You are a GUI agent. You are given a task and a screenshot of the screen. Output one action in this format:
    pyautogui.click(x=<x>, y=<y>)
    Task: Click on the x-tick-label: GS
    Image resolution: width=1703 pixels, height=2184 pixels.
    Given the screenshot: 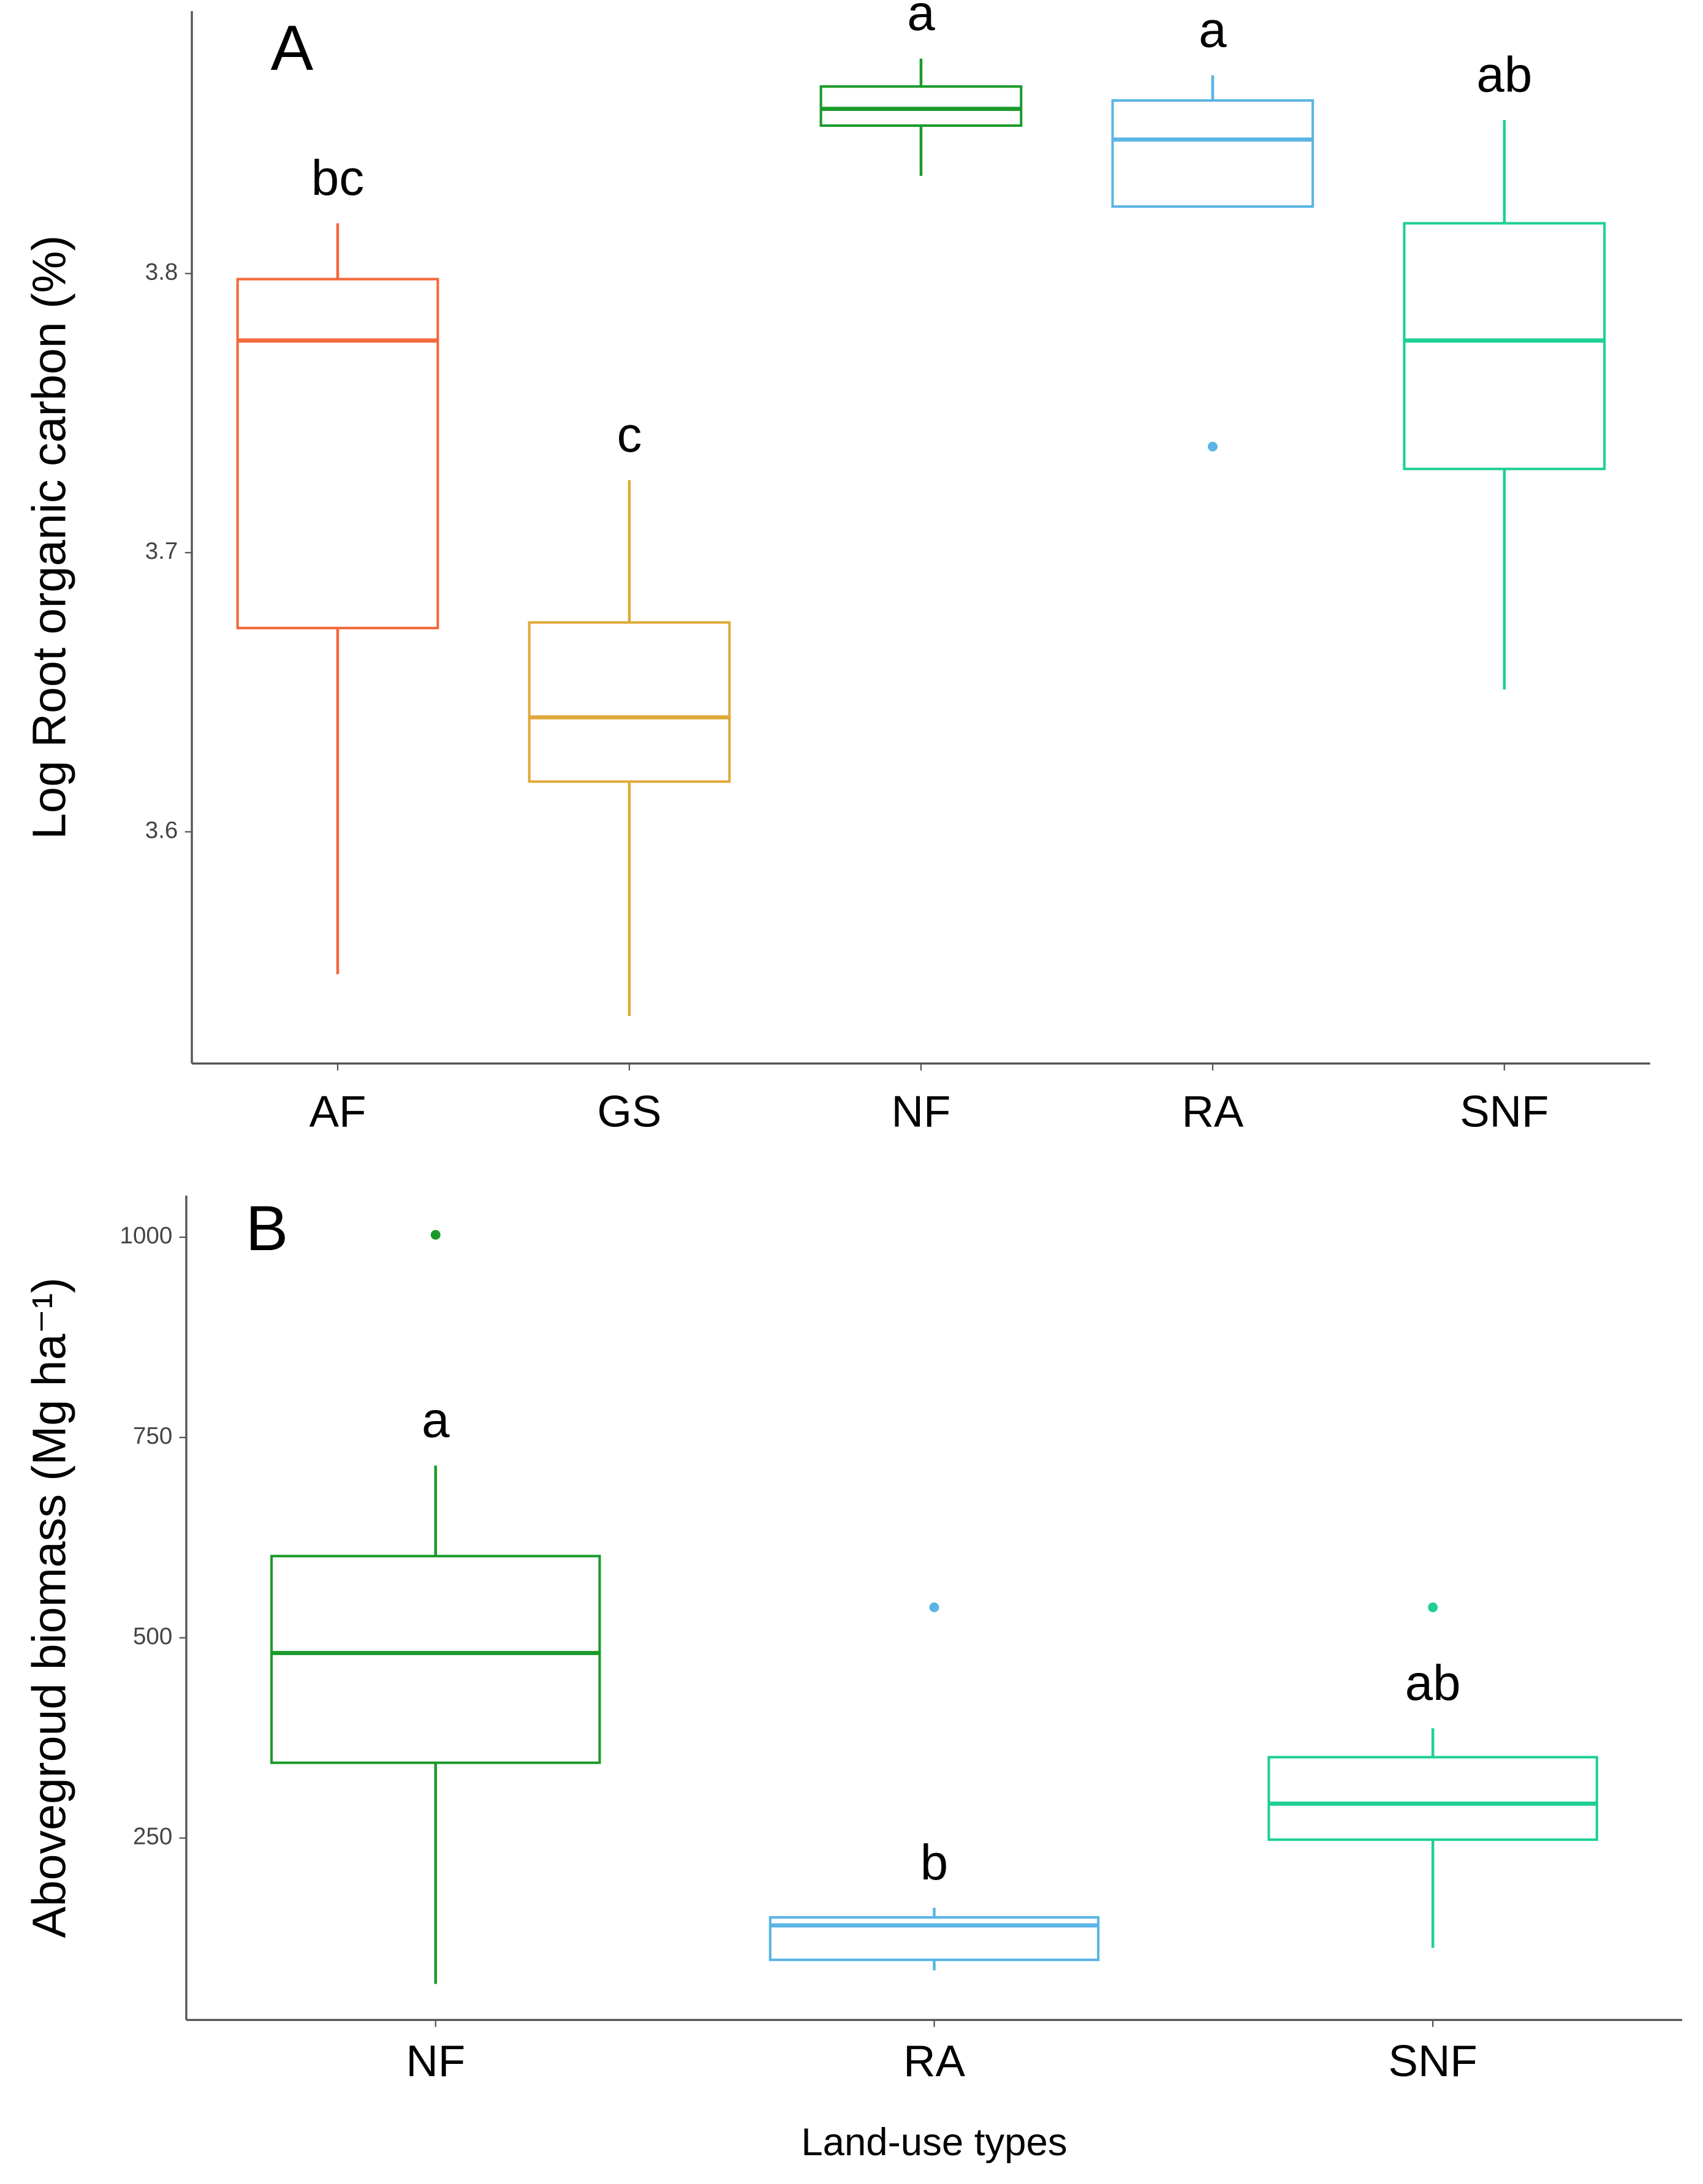 What is the action you would take?
    pyautogui.click(x=629, y=1112)
    